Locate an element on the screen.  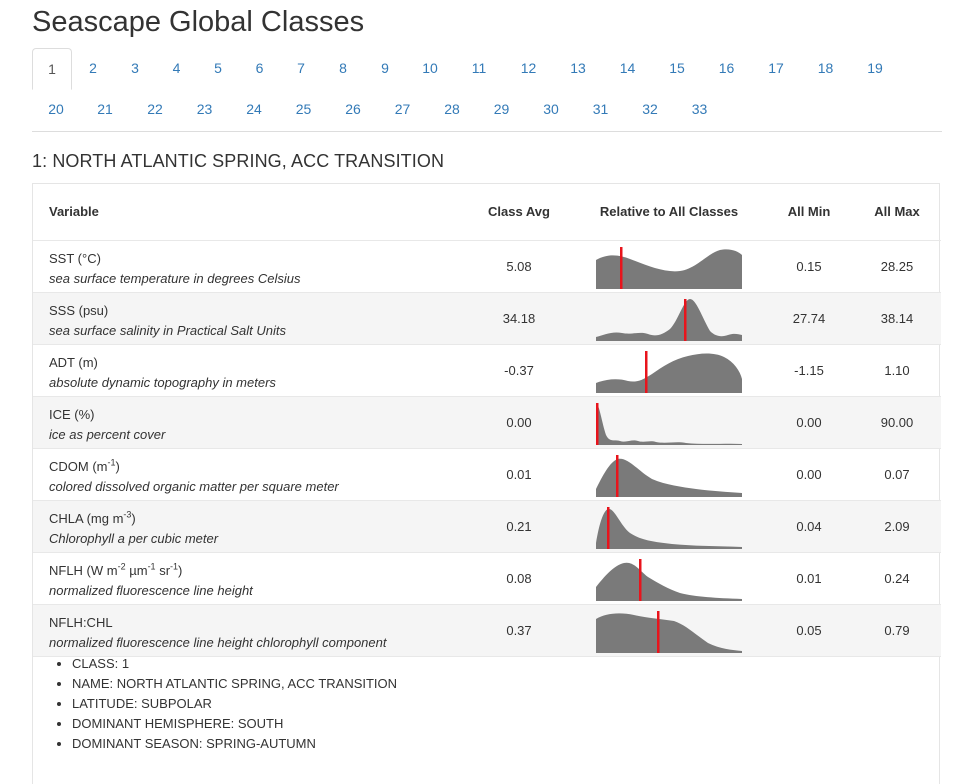
tab-23: 23 is located at coordinates (204, 109).